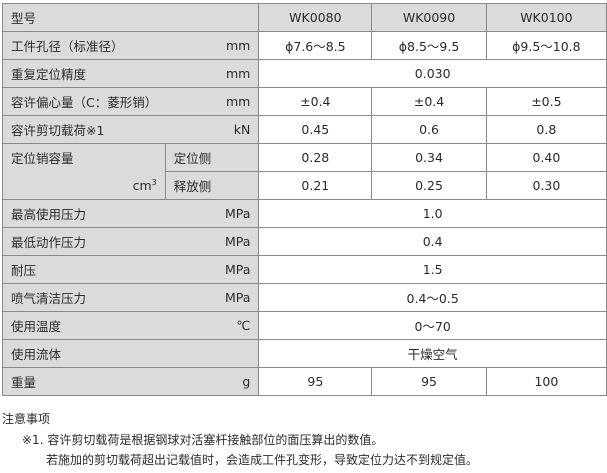 The height and width of the screenshot is (473, 607). Describe the element at coordinates (84, 213) in the screenshot. I see `row-label: 最高使用压力` at that location.